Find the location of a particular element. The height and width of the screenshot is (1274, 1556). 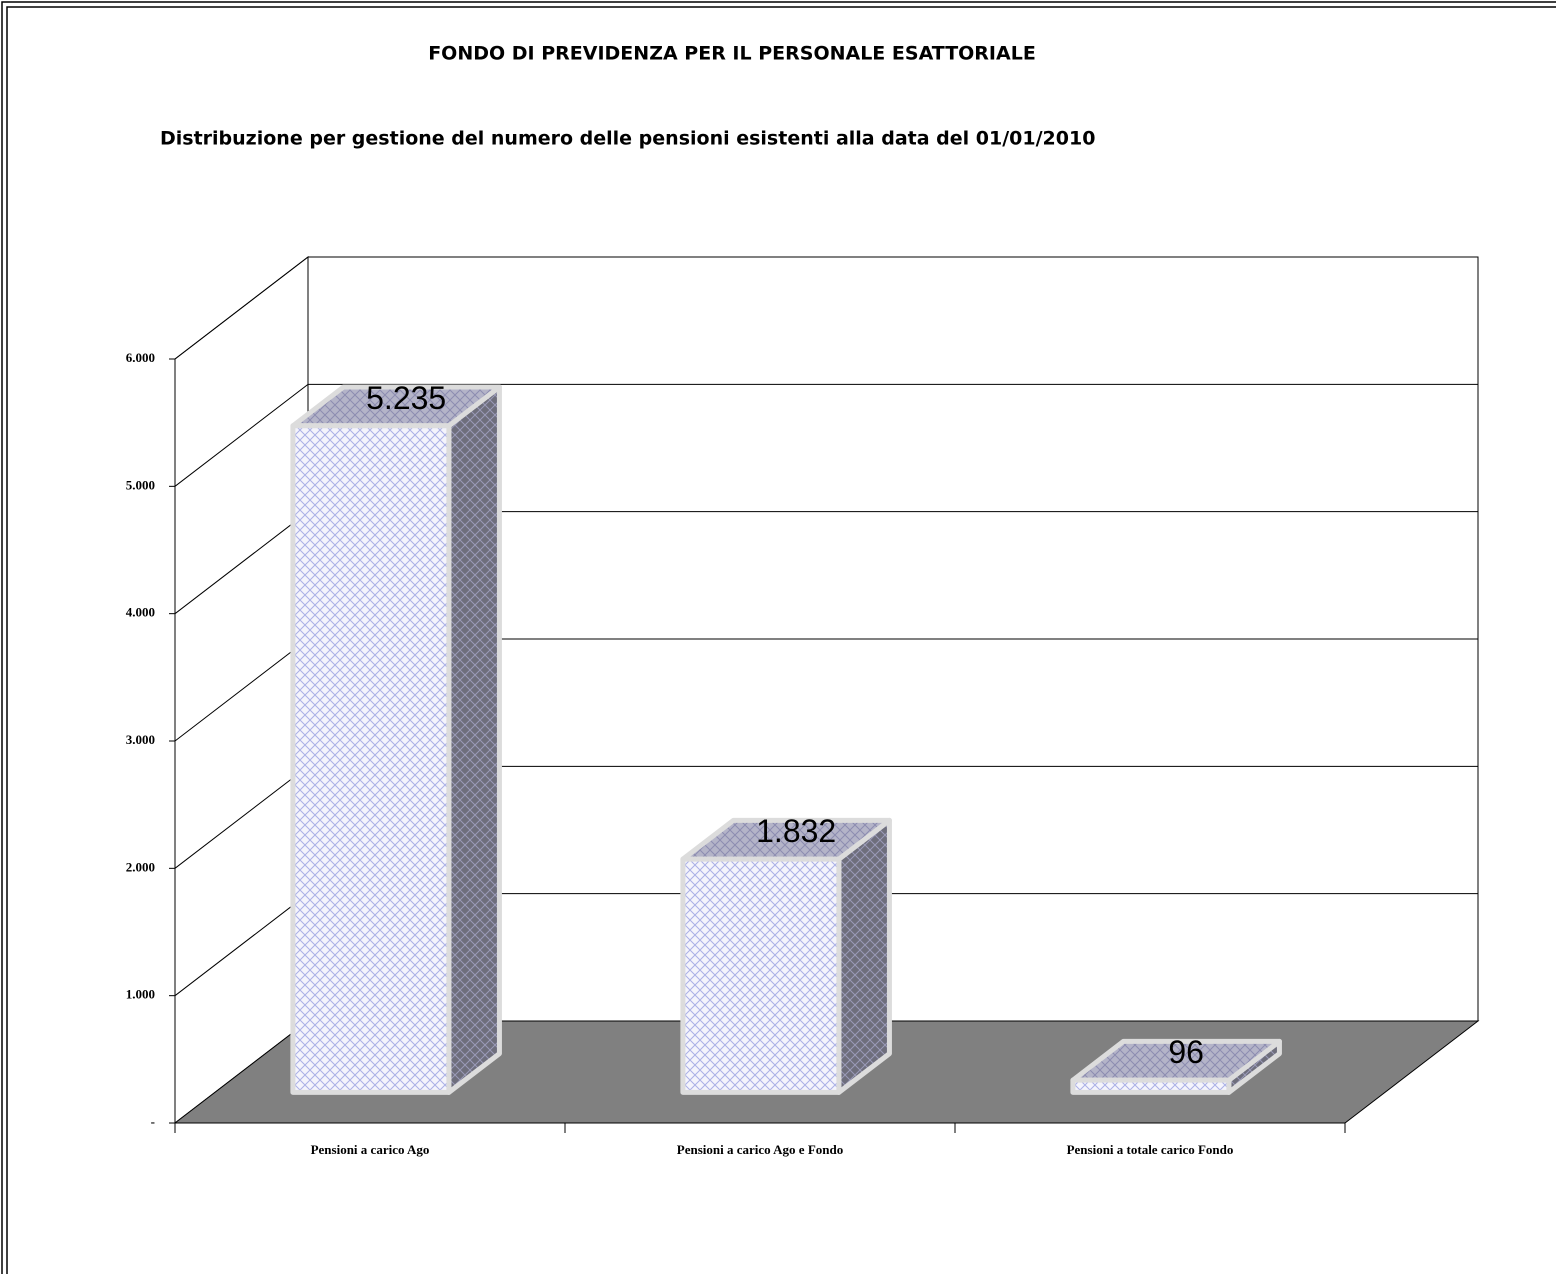

y-tick-label: 6.000 is located at coordinates (140, 357).